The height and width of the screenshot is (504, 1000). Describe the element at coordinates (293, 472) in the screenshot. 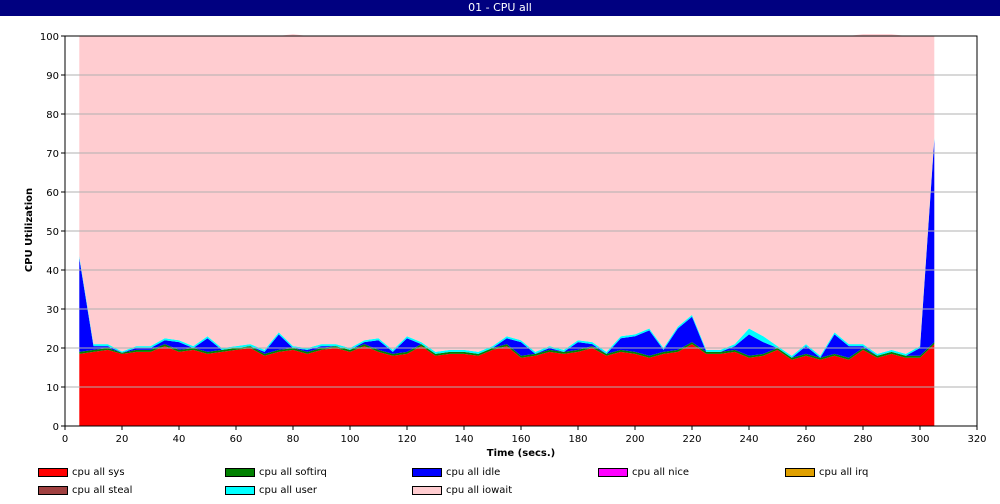

I see `legend-label: cpu all softirq` at that location.